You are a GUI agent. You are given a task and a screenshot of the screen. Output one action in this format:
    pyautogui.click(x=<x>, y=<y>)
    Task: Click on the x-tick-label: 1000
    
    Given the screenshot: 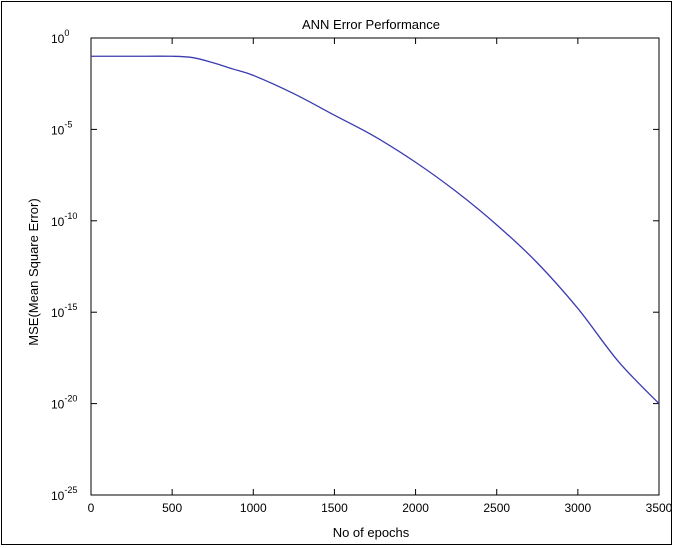 What is the action you would take?
    pyautogui.click(x=253, y=508)
    